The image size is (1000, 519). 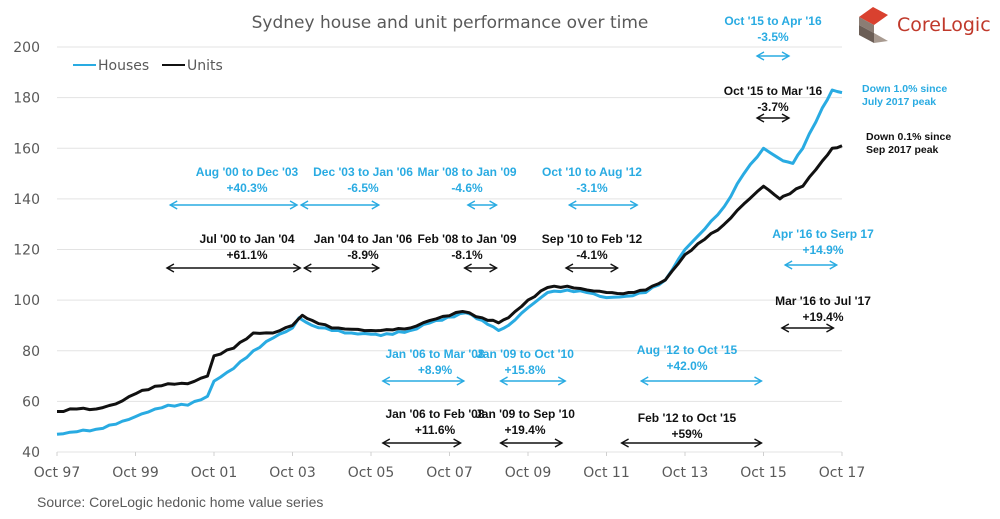 What do you see at coordinates (944, 25) in the screenshot?
I see `corelogic-logo-text: CoreLogic` at bounding box center [944, 25].